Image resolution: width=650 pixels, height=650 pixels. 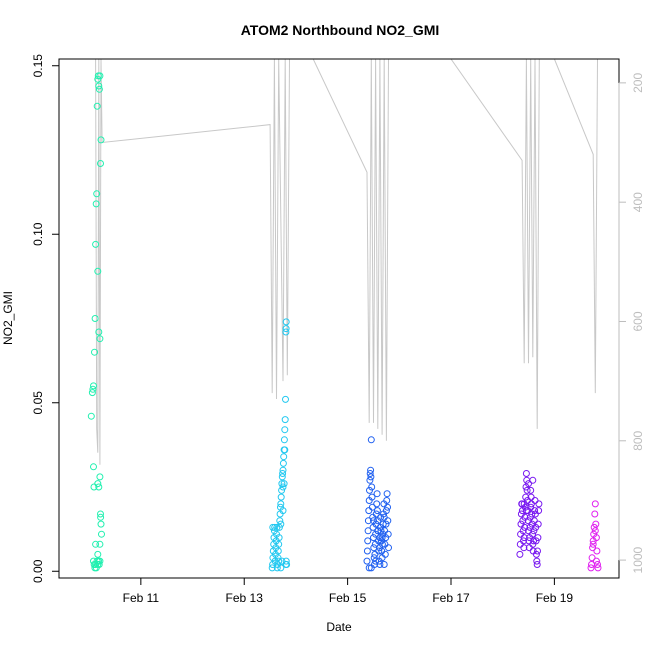 I want to click on y2-axis: 200 400 600 800 1000, so click(x=631, y=323).